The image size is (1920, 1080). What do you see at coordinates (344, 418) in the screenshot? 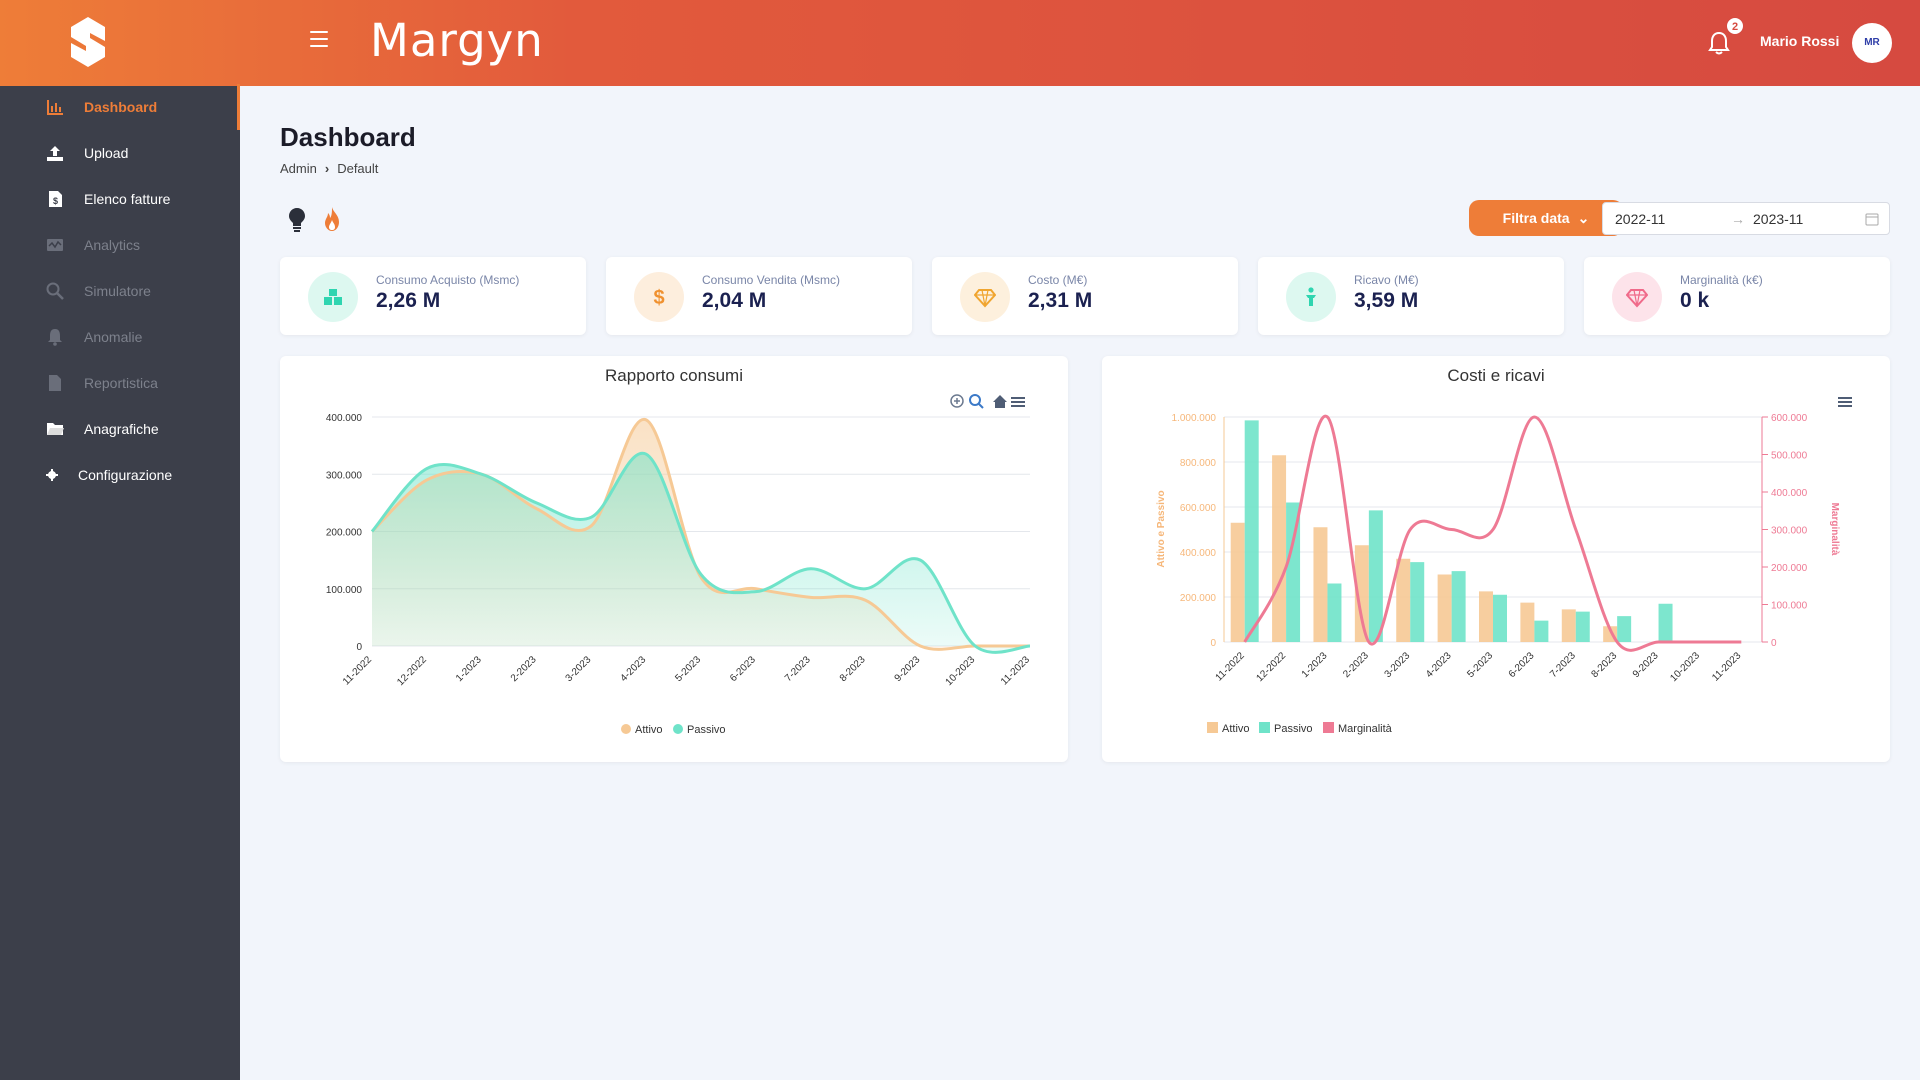
I see `y-tick-label: 400.000` at bounding box center [344, 418].